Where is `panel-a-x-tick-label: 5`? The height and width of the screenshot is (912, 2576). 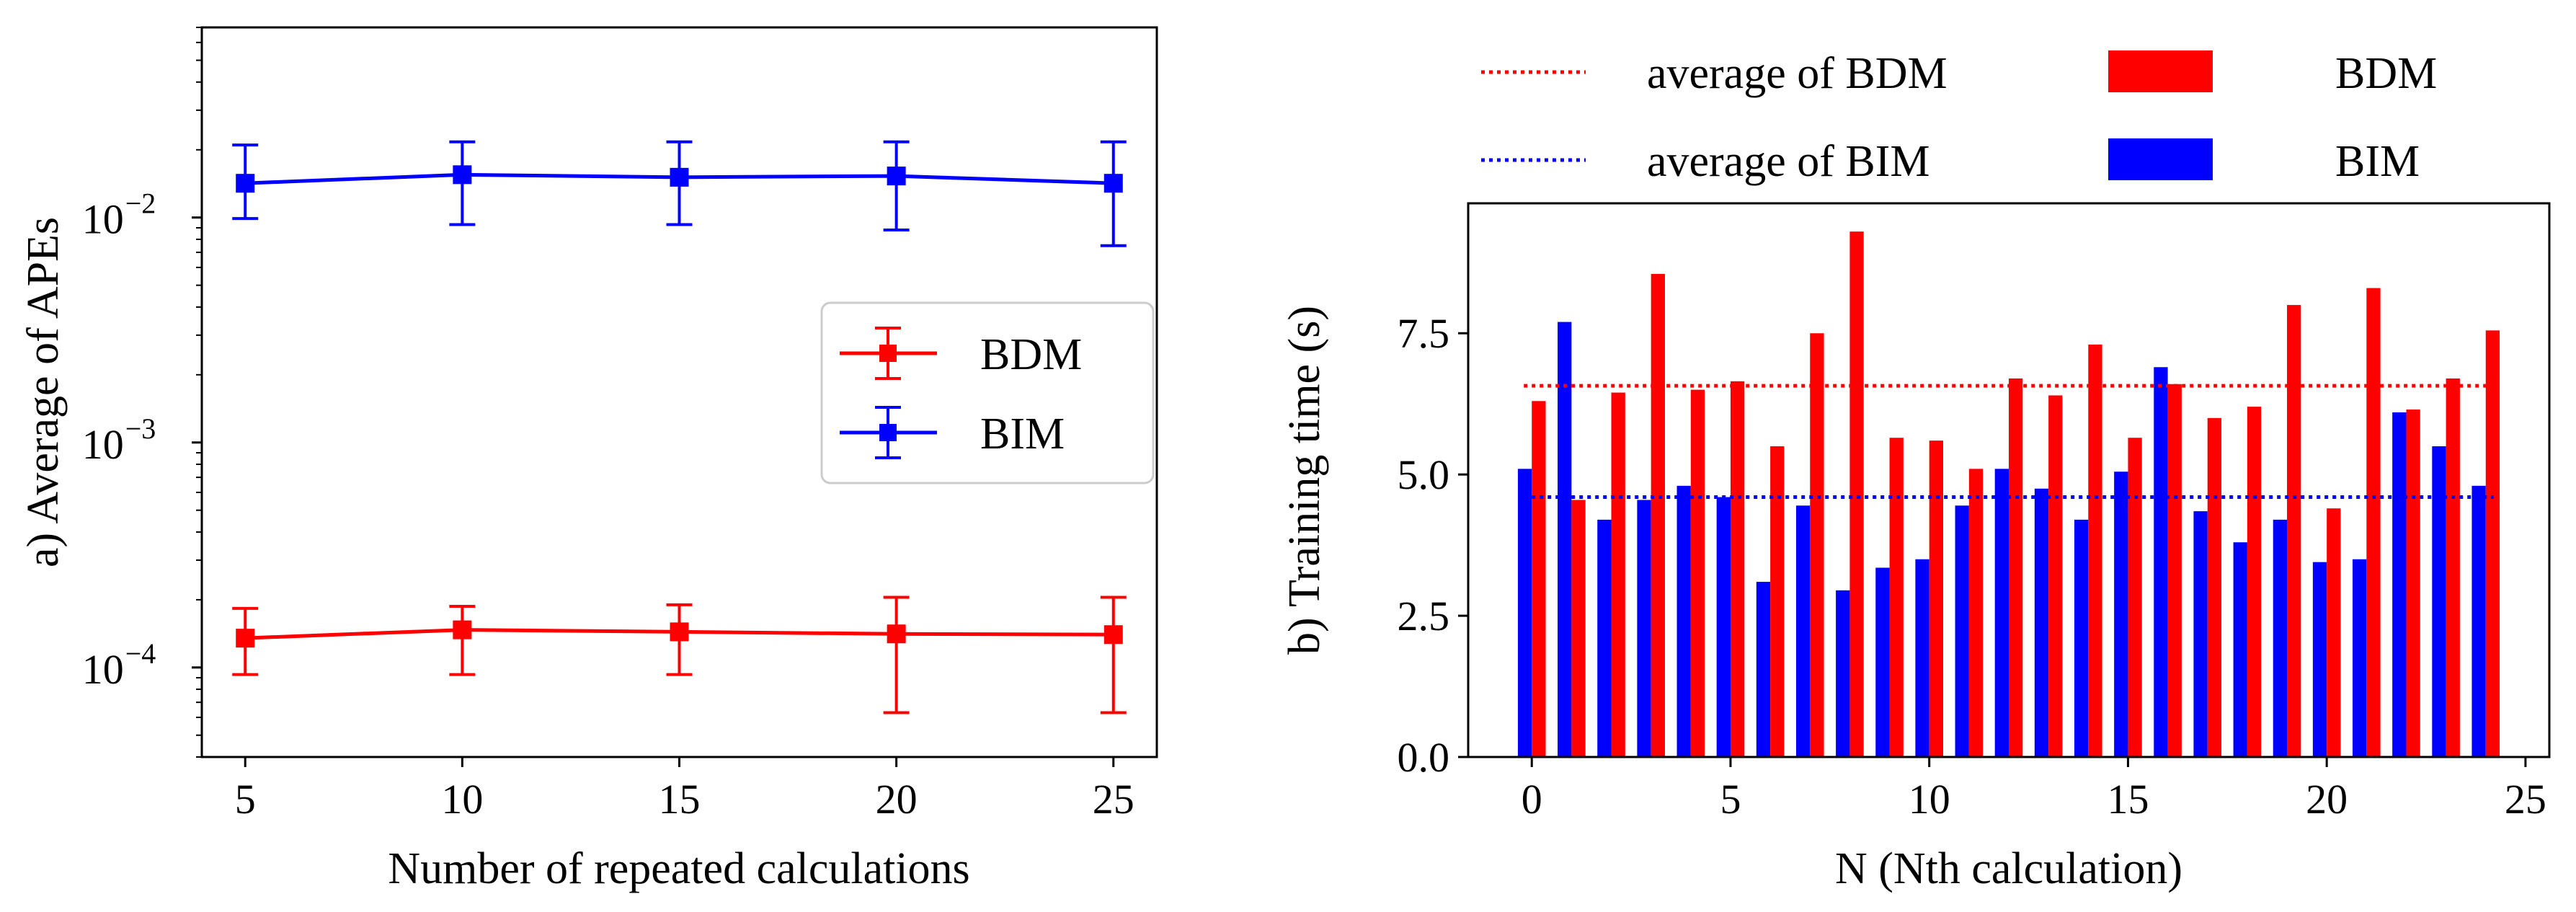 panel-a-x-tick-label: 5 is located at coordinates (245, 799).